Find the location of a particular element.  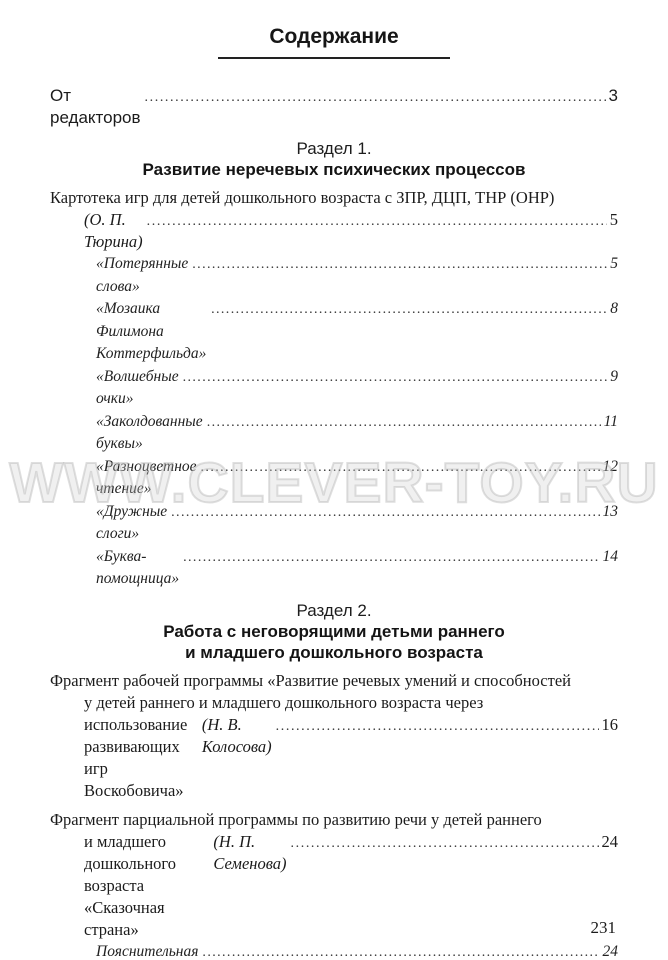

section-label: Раздел 2. is located at coordinates (334, 610).